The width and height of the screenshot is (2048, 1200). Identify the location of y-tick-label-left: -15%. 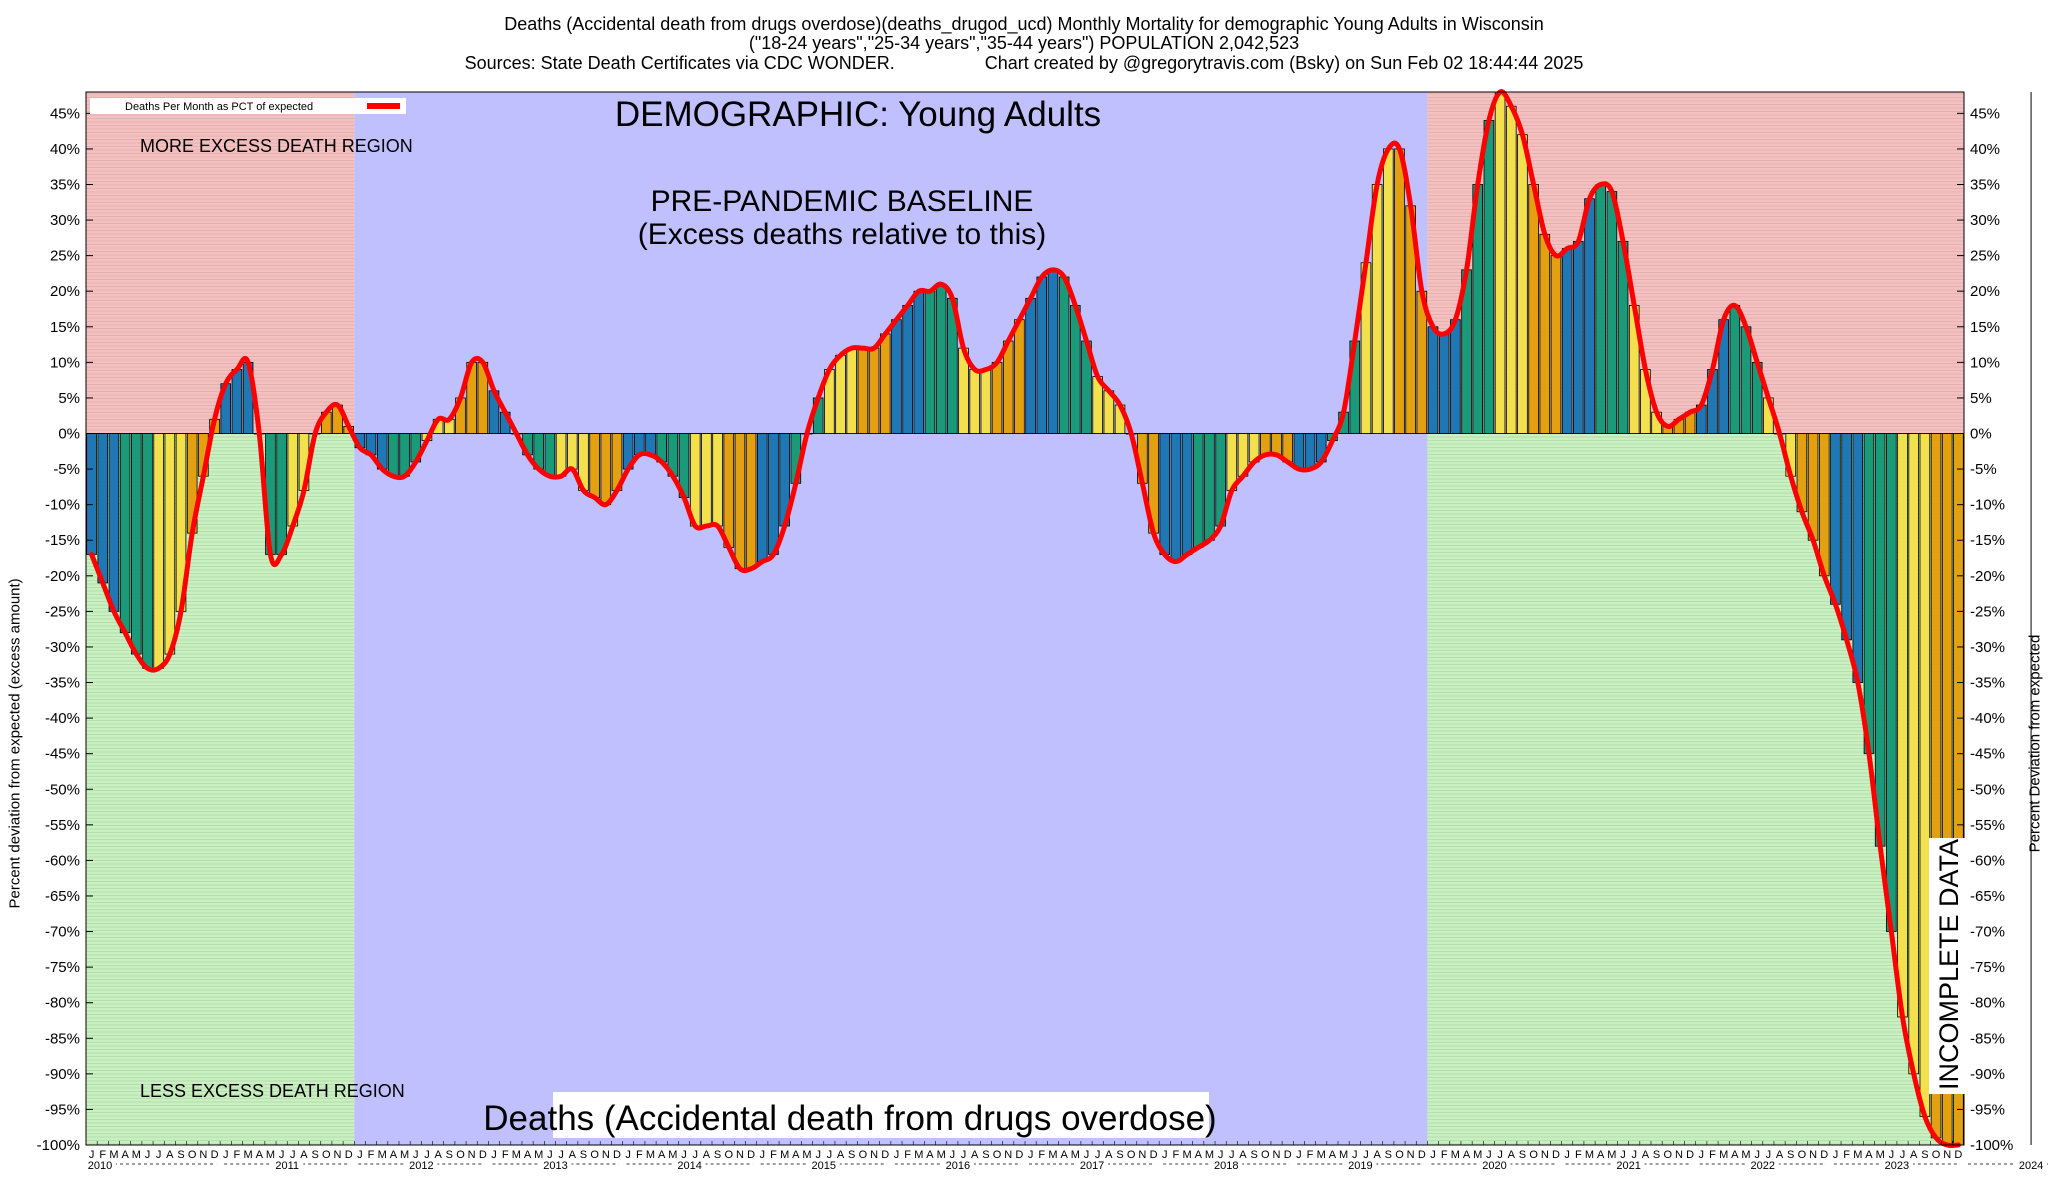
(62, 540).